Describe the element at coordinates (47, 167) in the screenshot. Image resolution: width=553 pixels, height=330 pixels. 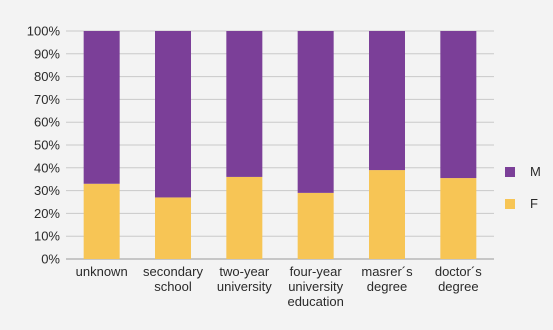
I see `y-tick-label: 40%` at that location.